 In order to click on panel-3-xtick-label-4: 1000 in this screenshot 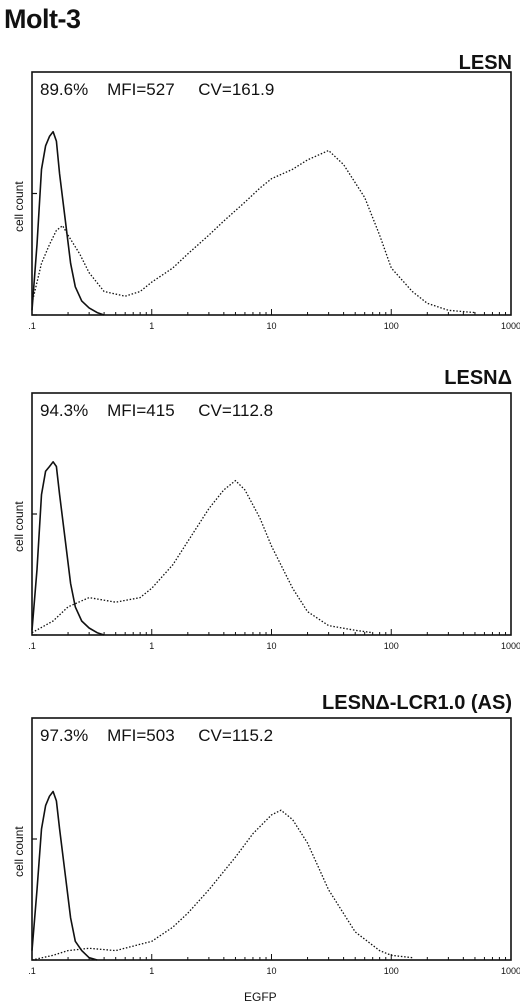, I will do `click(510, 971)`.